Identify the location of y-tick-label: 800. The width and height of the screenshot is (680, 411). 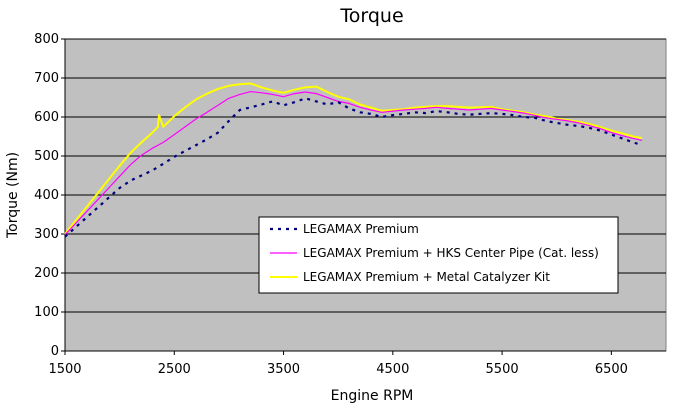
(46, 39).